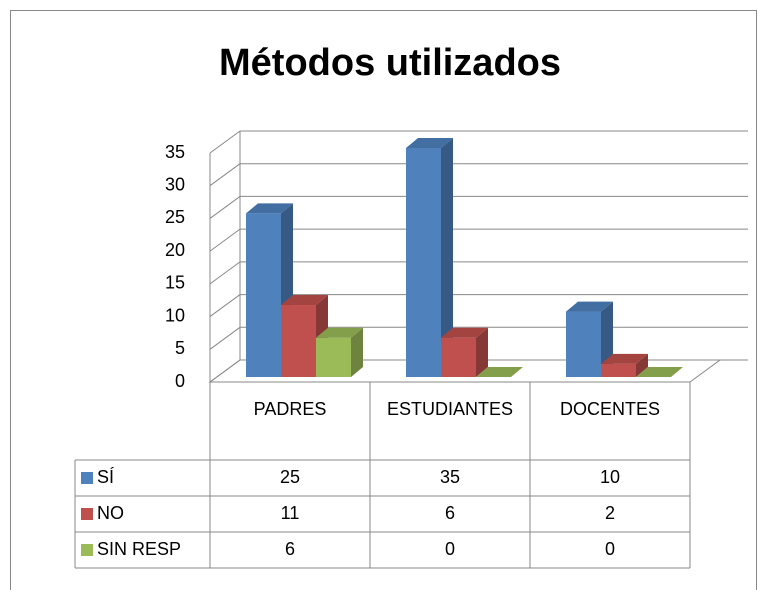 This screenshot has width=758, height=590. What do you see at coordinates (175, 152) in the screenshot?
I see `y-tick-label: 35` at bounding box center [175, 152].